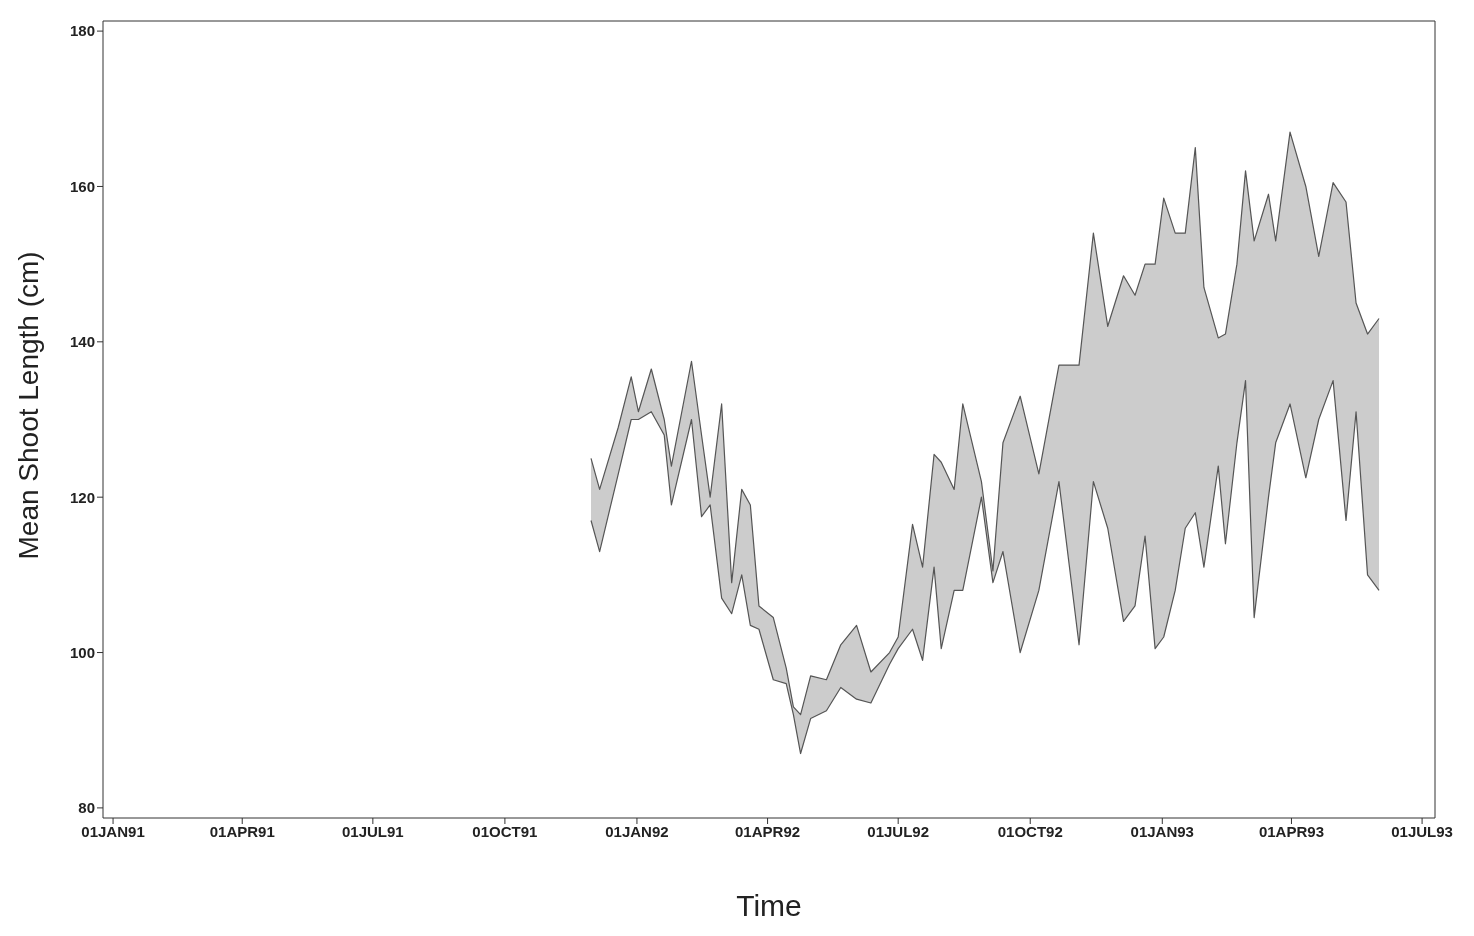 This screenshot has width=1474, height=936. What do you see at coordinates (82, 342) in the screenshot?
I see `y-tick-label: 140` at bounding box center [82, 342].